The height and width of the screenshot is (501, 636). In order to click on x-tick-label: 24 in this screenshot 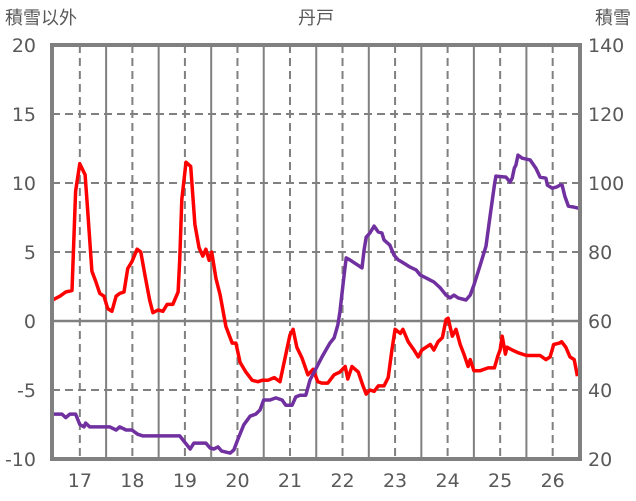, I will do `click(448, 481)`.